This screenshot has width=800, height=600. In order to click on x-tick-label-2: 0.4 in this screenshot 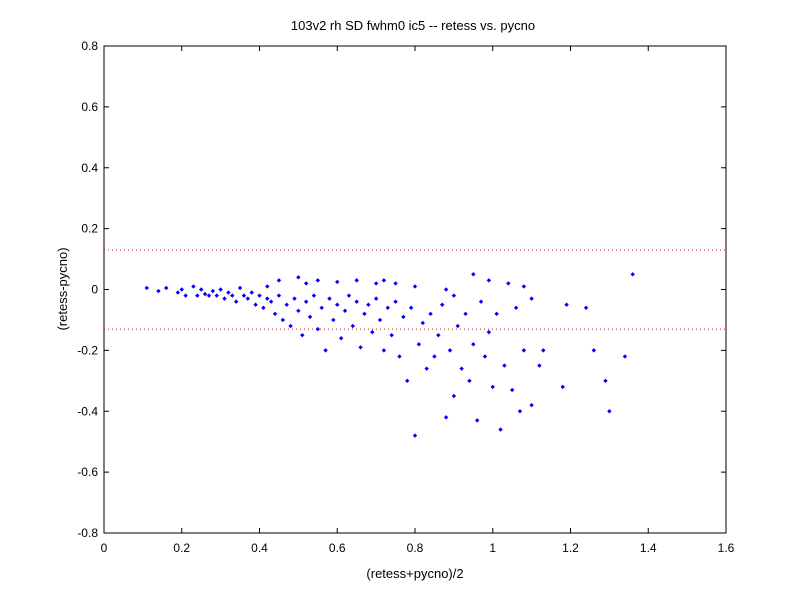, I will do `click(259, 548)`.